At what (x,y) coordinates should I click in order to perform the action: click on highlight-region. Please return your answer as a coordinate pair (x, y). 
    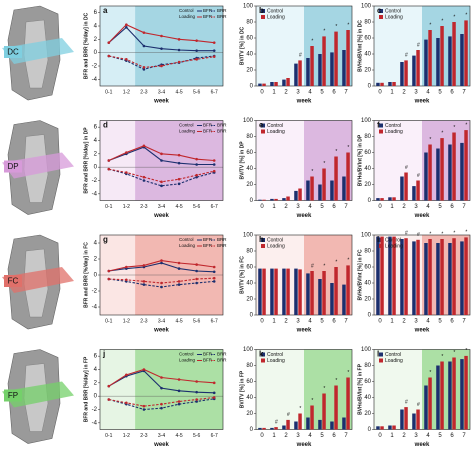
    Looking at the image, I should click on (179, 389).